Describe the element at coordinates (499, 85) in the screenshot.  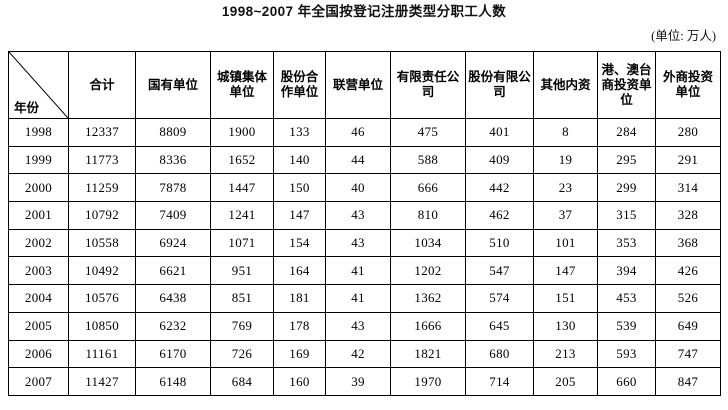
I see `column-header-joint-stock: 股份有限公司` at that location.